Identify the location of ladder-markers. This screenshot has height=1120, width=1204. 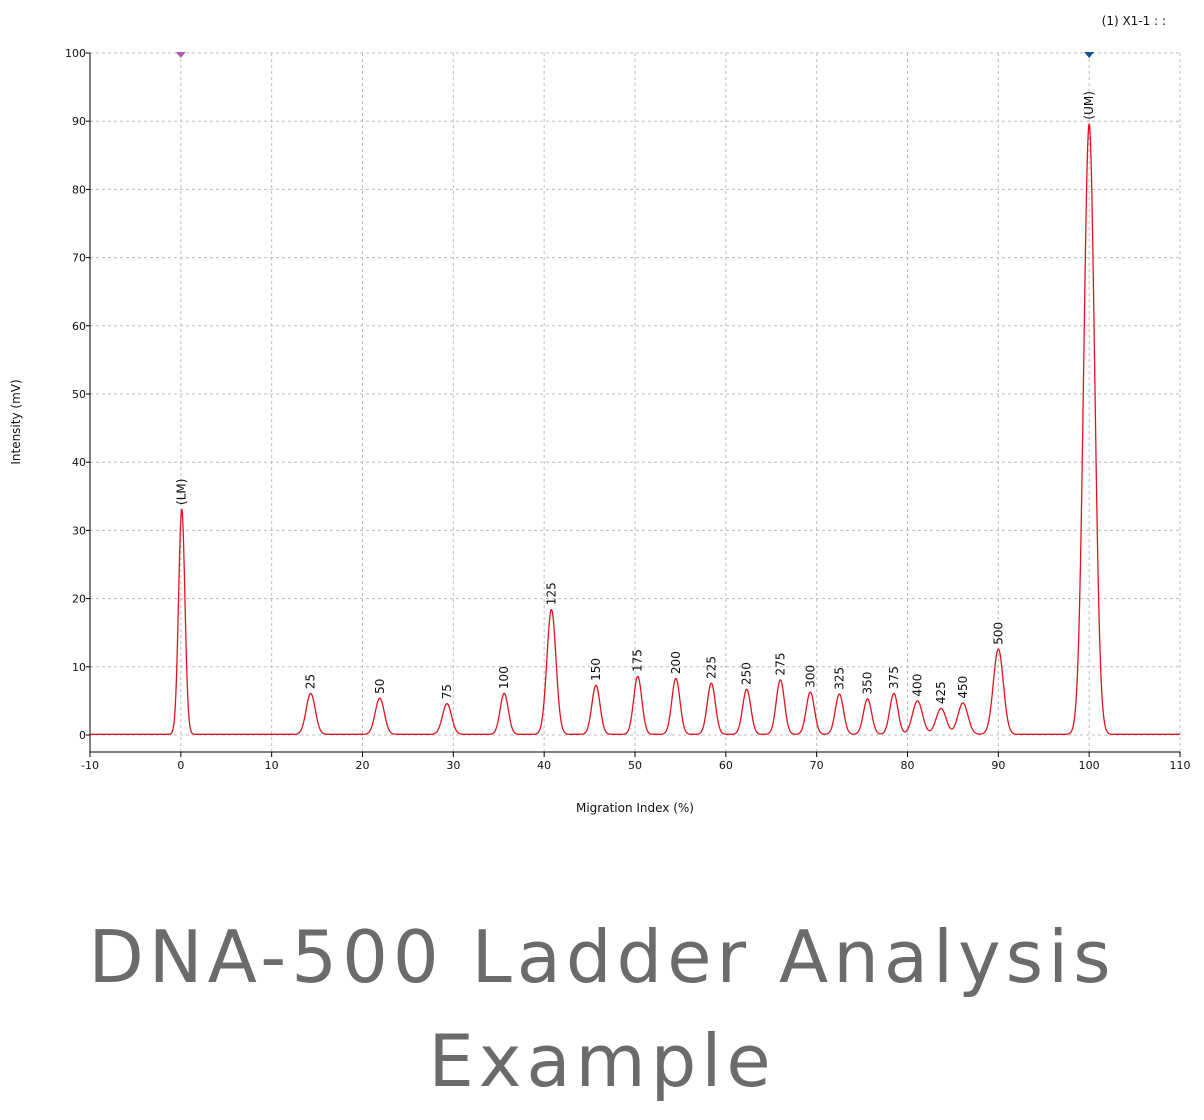
(635, 55).